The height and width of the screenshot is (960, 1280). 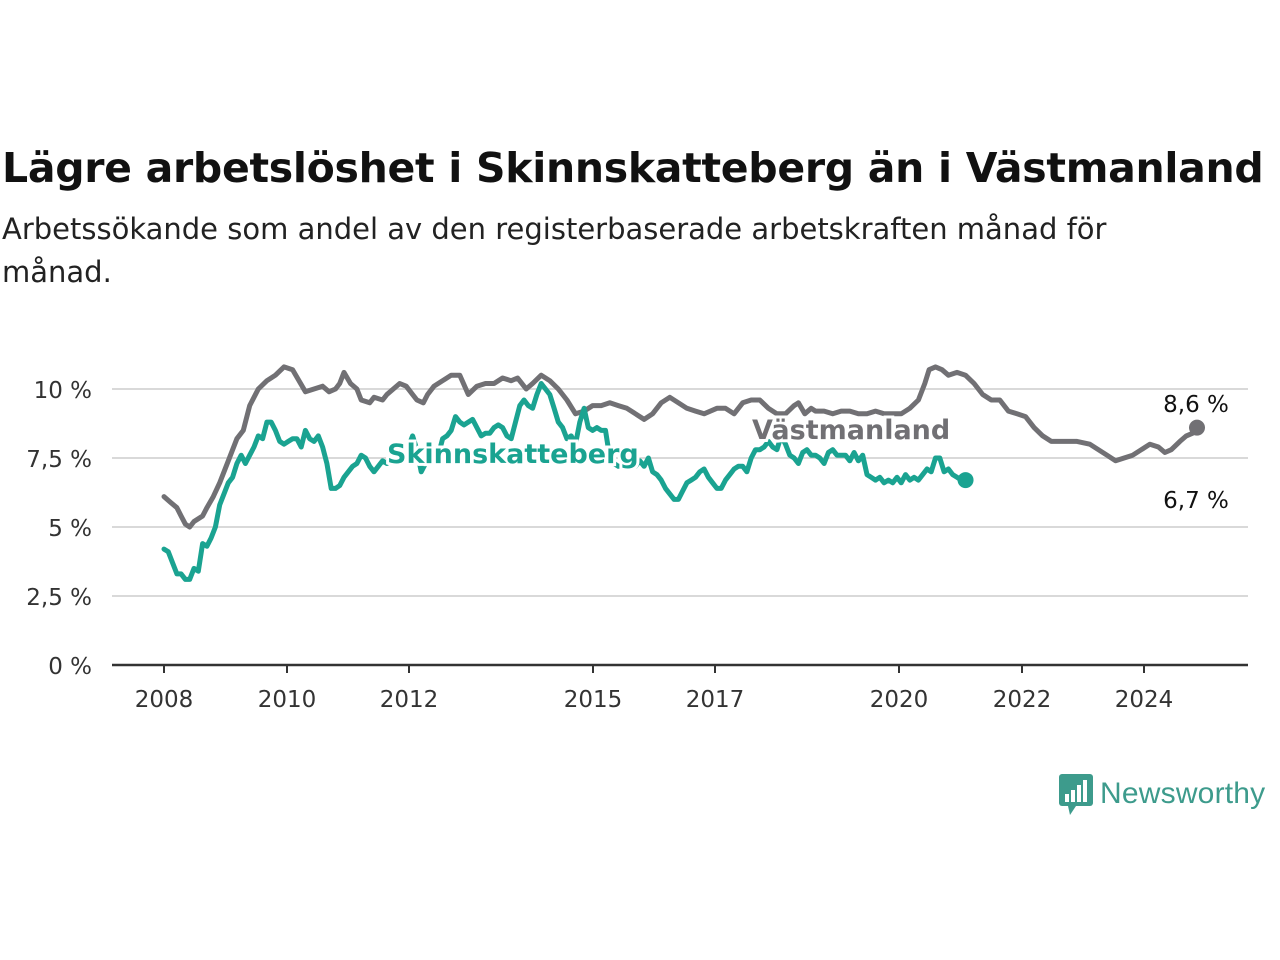 I want to click on x-tick-label: 2024, so click(x=1144, y=700).